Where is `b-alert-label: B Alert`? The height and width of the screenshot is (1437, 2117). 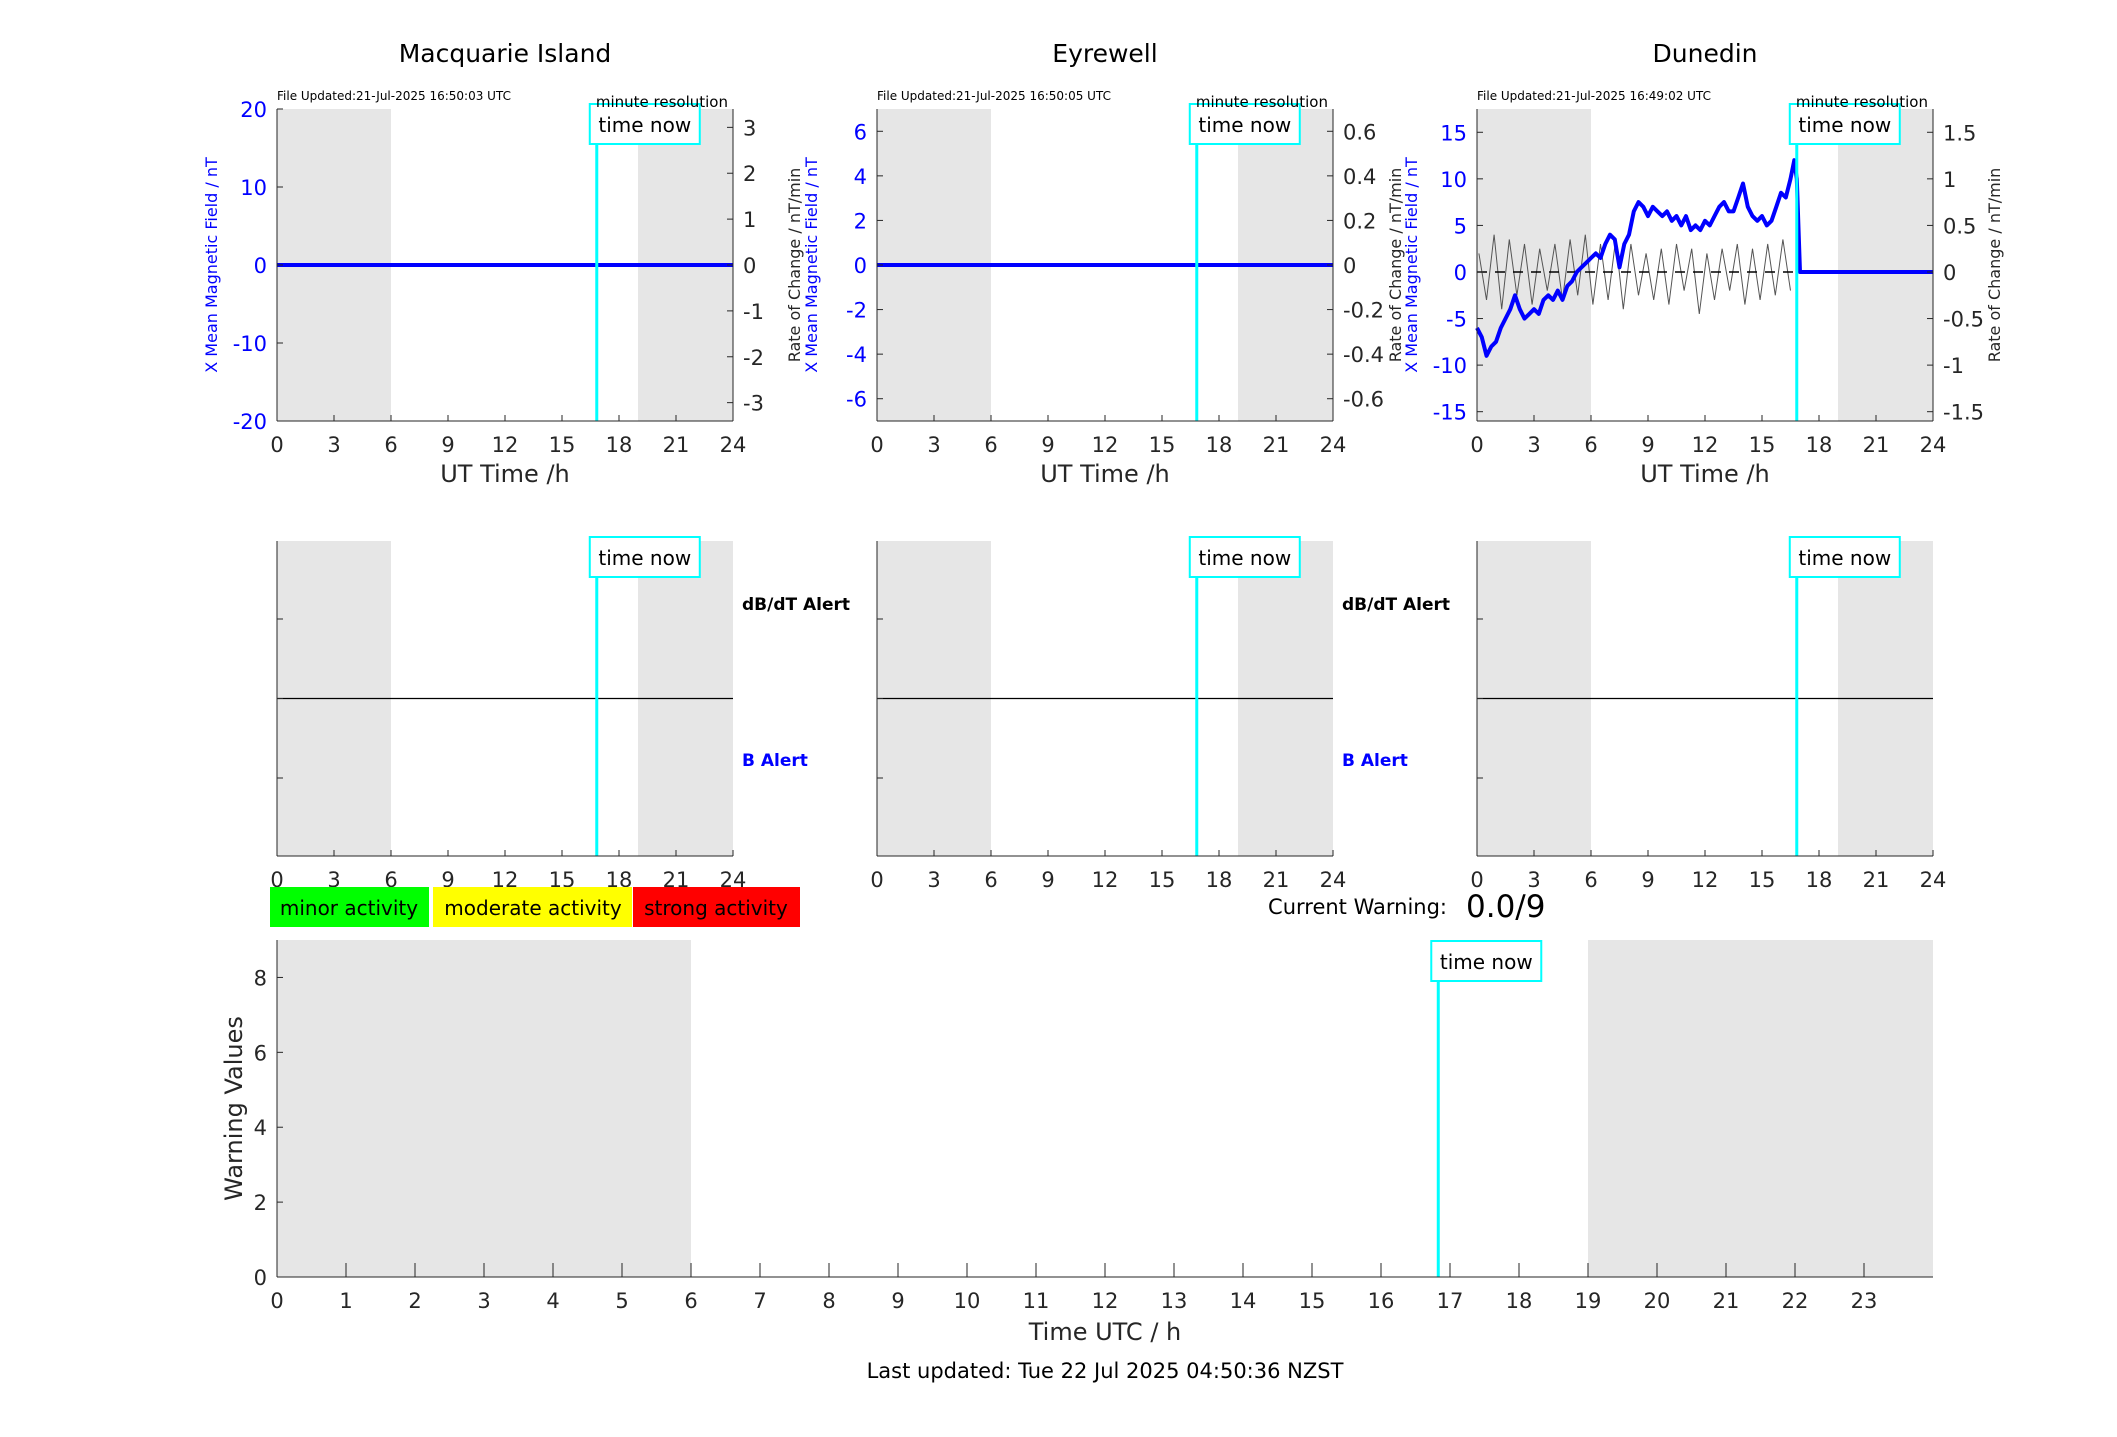
b-alert-label: B Alert is located at coordinates (1375, 761).